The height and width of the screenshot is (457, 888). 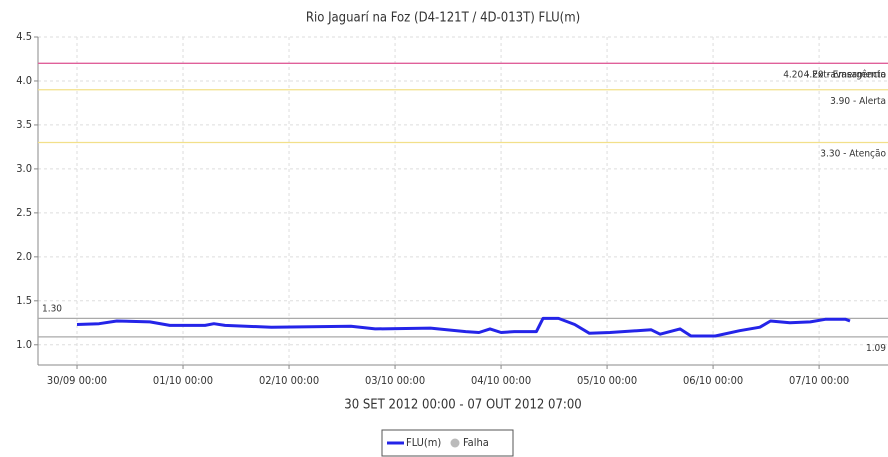 What do you see at coordinates (845, 74) in the screenshot?
I see `reference-label: 4.20 - Emergência` at bounding box center [845, 74].